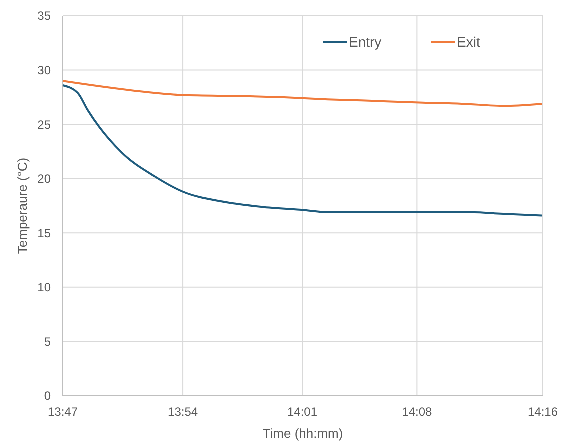 The height and width of the screenshot is (445, 566). Describe the element at coordinates (365, 42) in the screenshot. I see `legend-label: Entry` at that location.